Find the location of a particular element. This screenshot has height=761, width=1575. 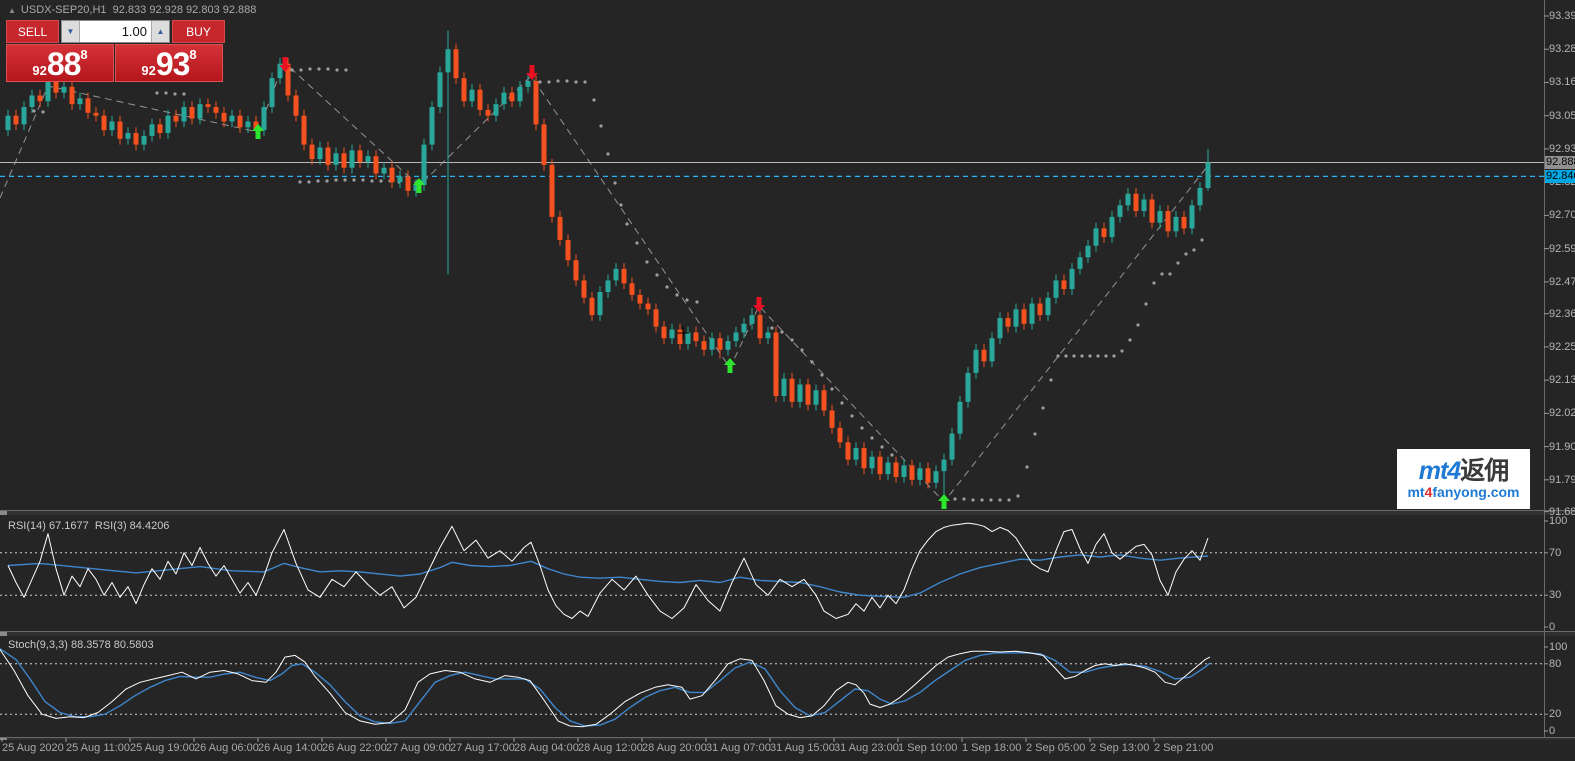

price-axis-label: 92.250 is located at coordinates (1562, 347).